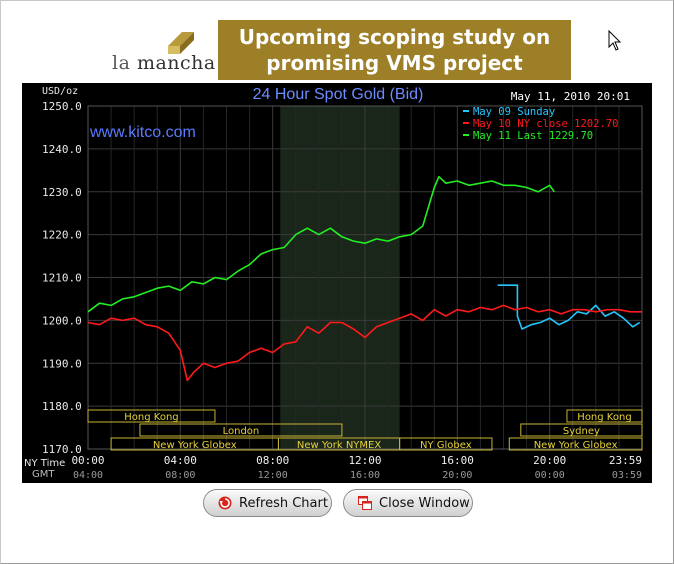  I want to click on close-window-button: Close Window, so click(408, 503).